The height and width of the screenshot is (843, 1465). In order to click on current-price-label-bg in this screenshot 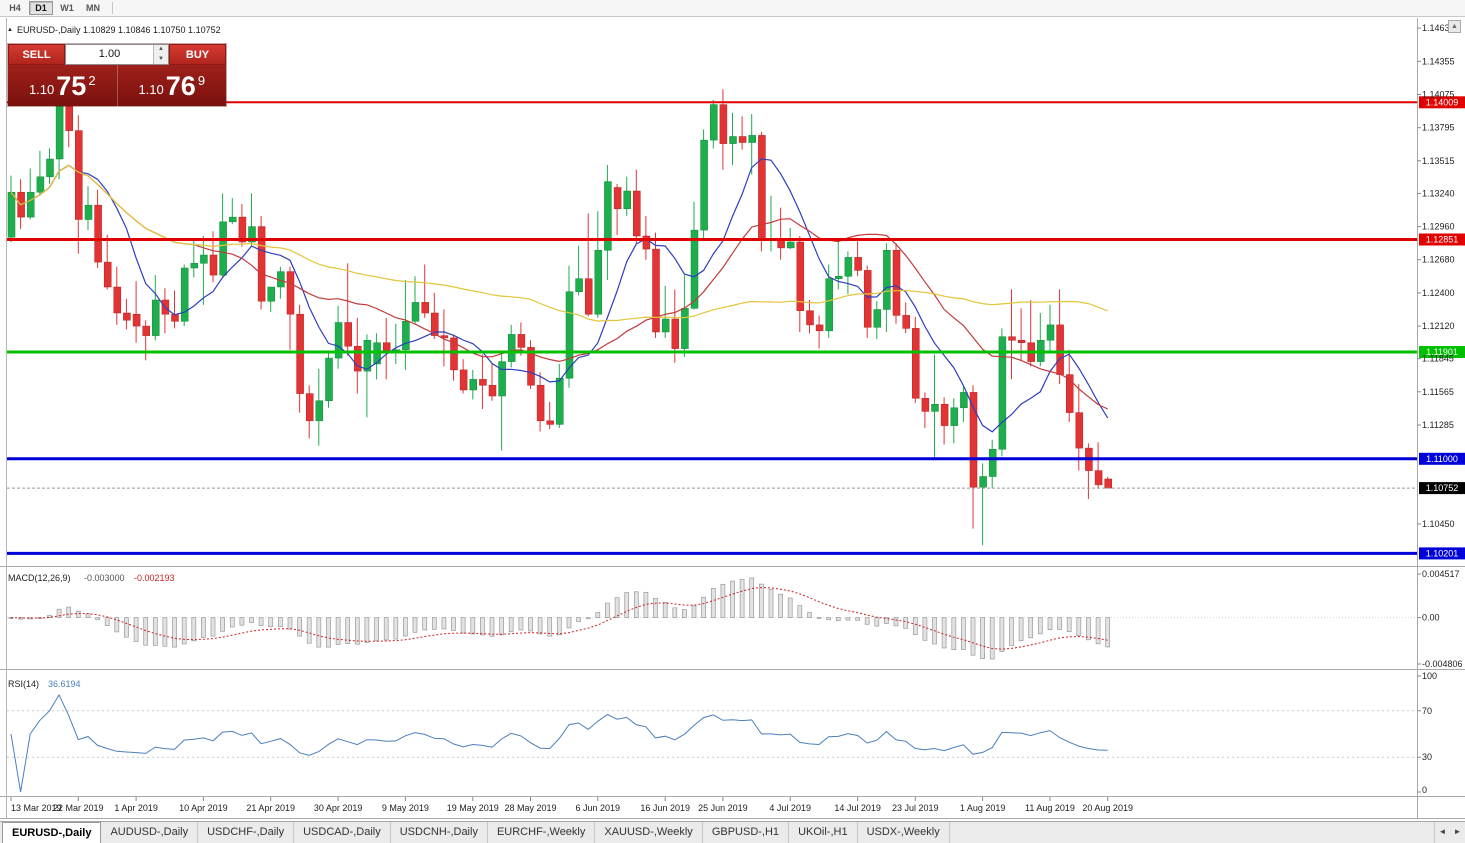, I will do `click(1442, 488)`.